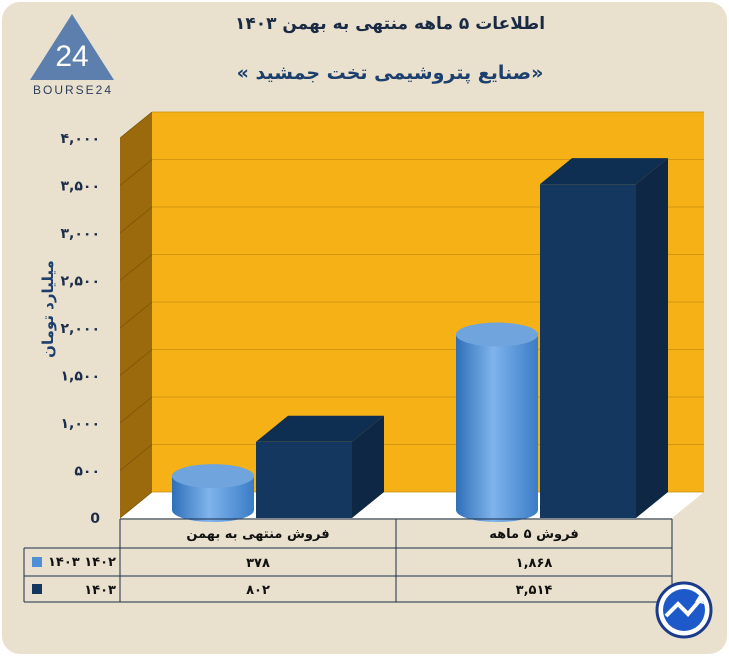 The height and width of the screenshot is (656, 729). Describe the element at coordinates (258, 590) in the screenshot. I see `data-label: ۸۰۲` at that location.